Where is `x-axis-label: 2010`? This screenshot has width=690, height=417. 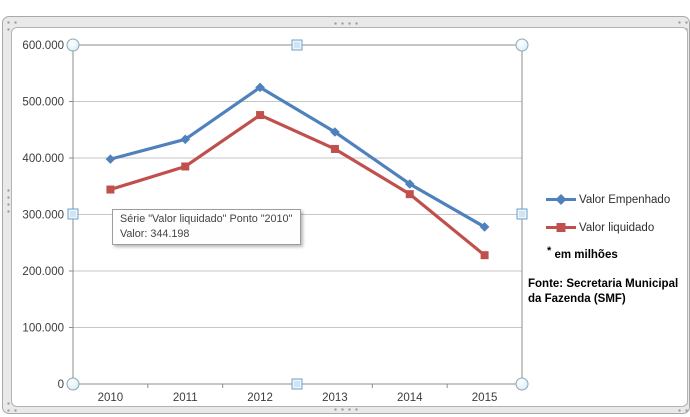 x-axis-label: 2010 is located at coordinates (111, 398).